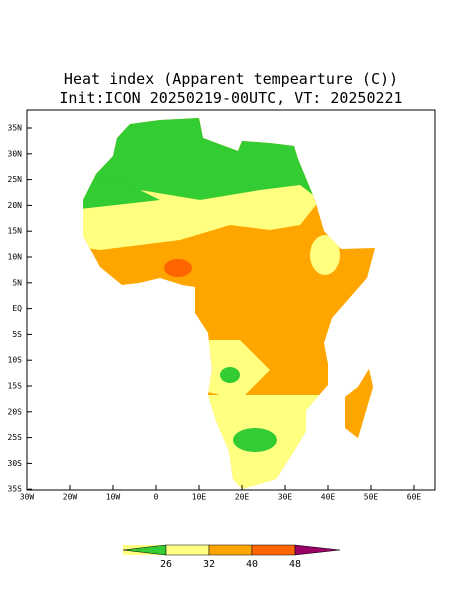  I want to click on colorbar-label: 32, so click(209, 564).